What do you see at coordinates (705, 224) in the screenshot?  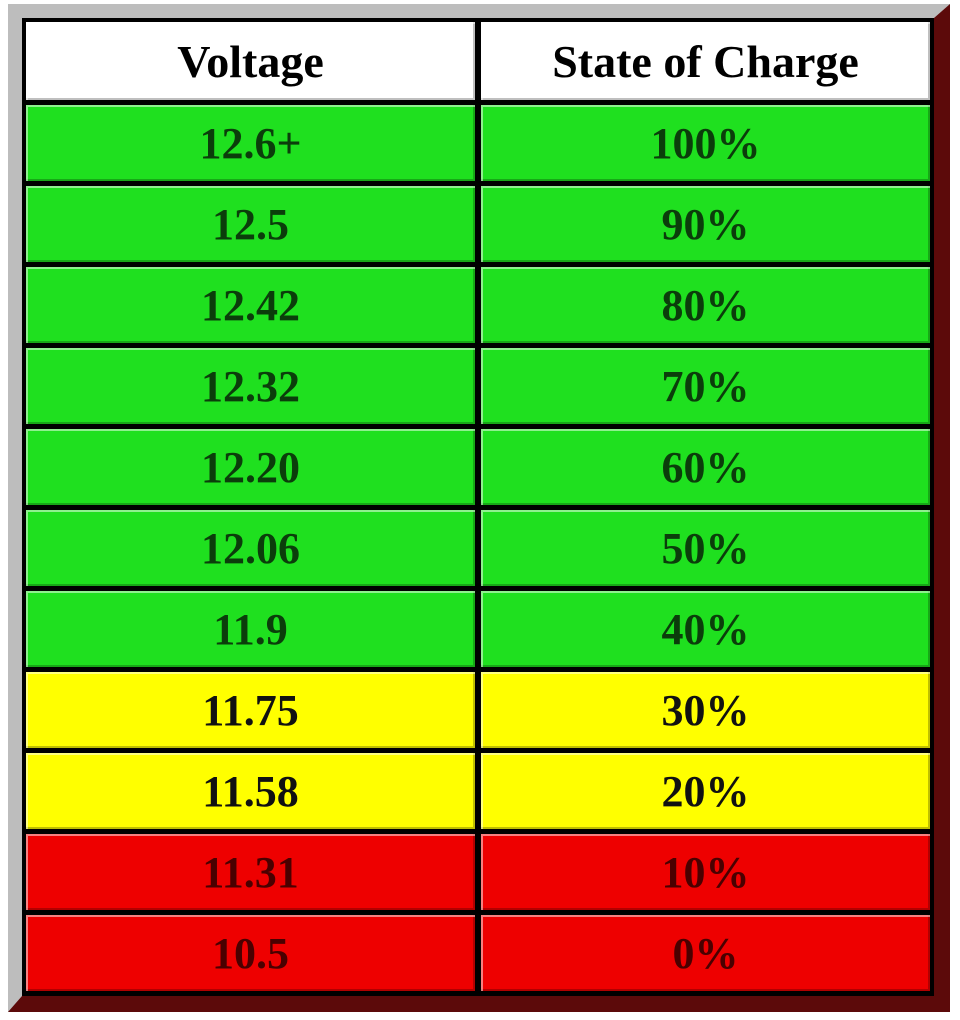 I see `table-cell: 90%` at bounding box center [705, 224].